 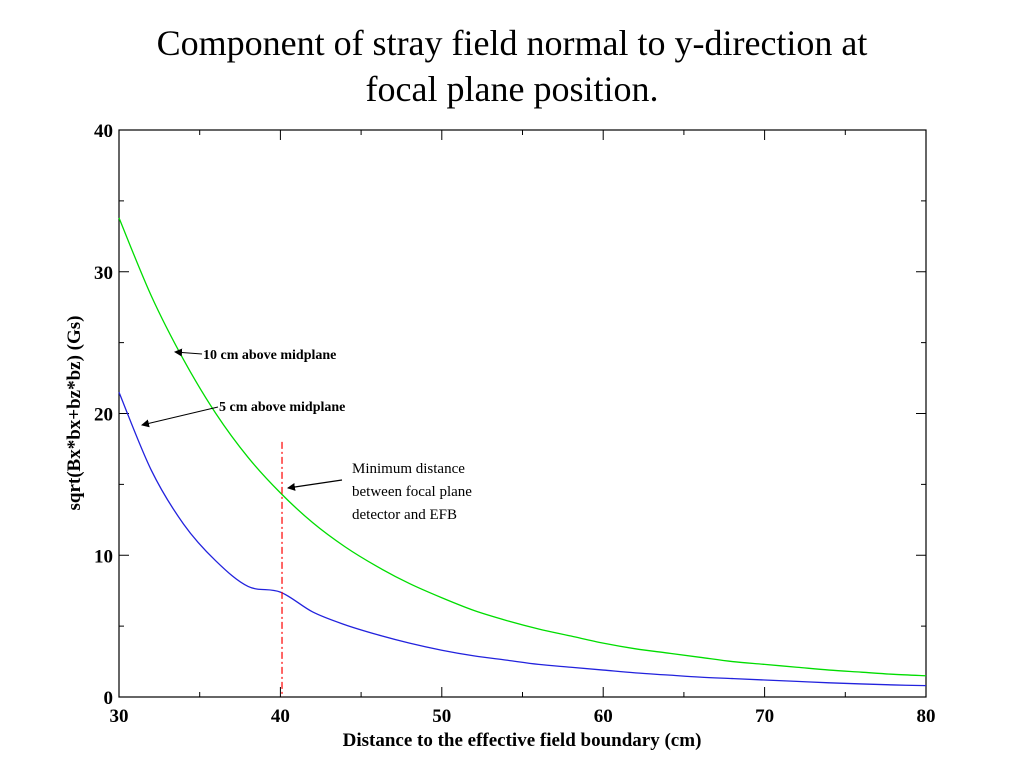 I want to click on y-tick-label: 20, so click(x=103, y=415).